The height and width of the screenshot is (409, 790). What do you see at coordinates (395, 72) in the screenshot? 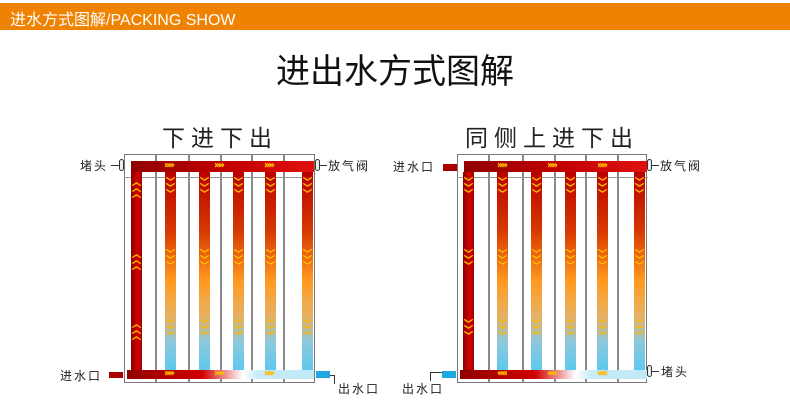
I see `page-title: 进出水方式图解` at bounding box center [395, 72].